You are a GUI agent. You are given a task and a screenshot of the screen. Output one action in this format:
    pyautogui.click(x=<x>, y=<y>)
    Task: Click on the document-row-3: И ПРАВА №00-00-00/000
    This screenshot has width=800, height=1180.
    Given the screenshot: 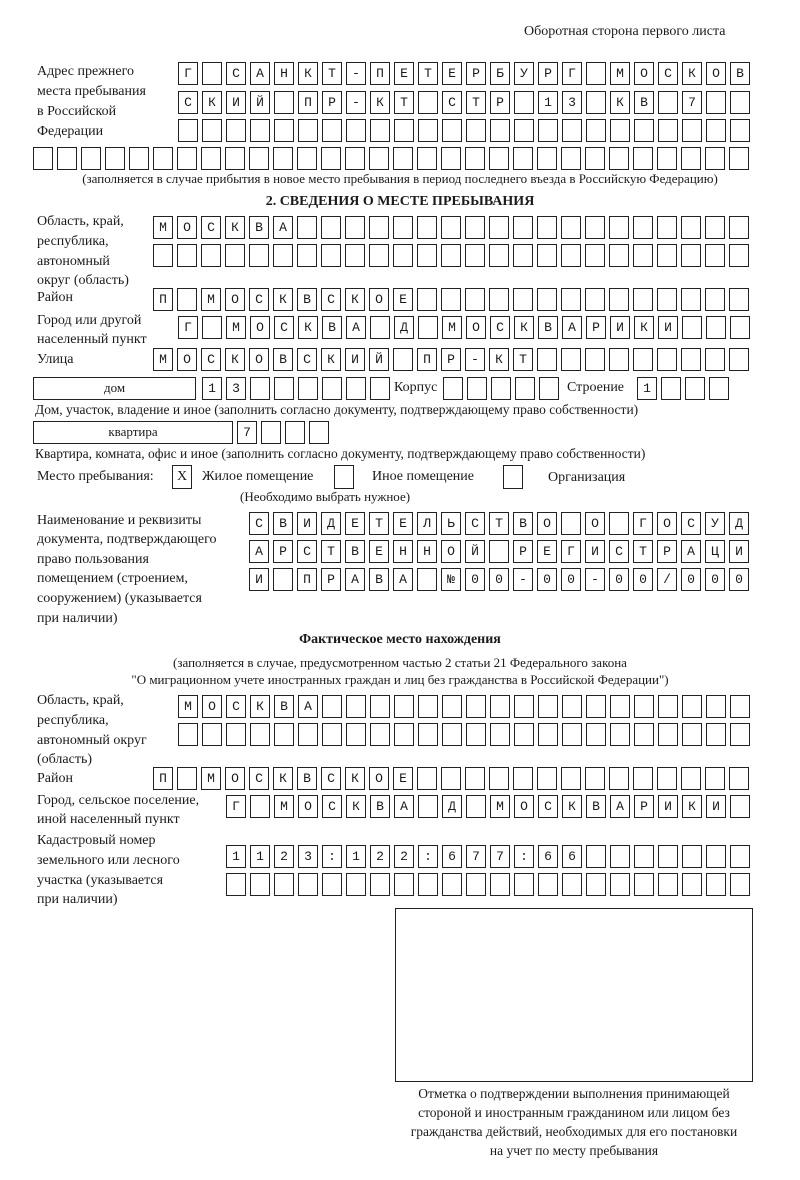 What is the action you would take?
    pyautogui.click(x=501, y=579)
    